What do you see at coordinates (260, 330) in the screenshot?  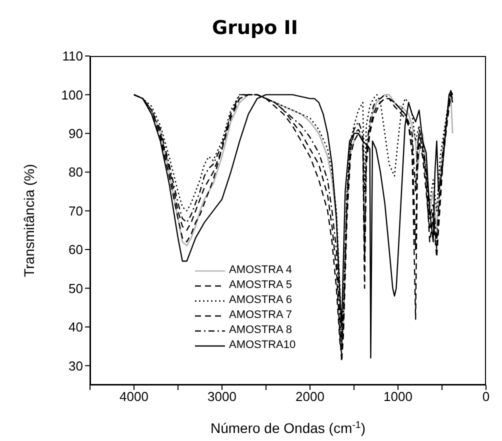 I see `legend-label: AMOSTRA 8` at bounding box center [260, 330].